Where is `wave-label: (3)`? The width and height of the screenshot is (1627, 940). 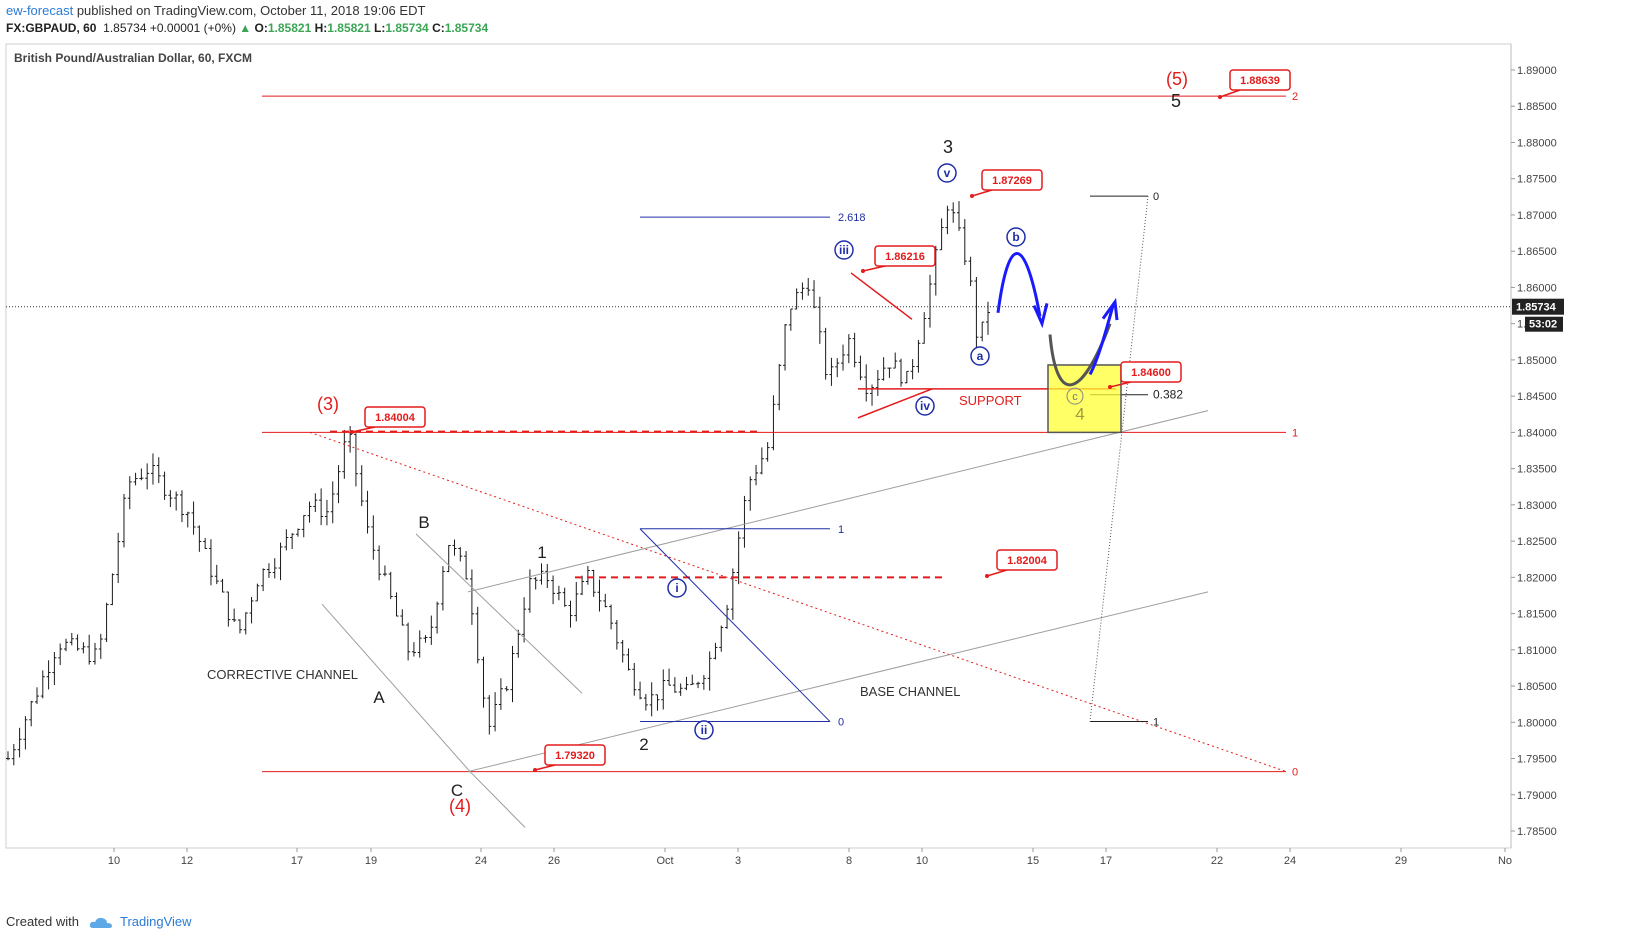
wave-label: (3) is located at coordinates (328, 404).